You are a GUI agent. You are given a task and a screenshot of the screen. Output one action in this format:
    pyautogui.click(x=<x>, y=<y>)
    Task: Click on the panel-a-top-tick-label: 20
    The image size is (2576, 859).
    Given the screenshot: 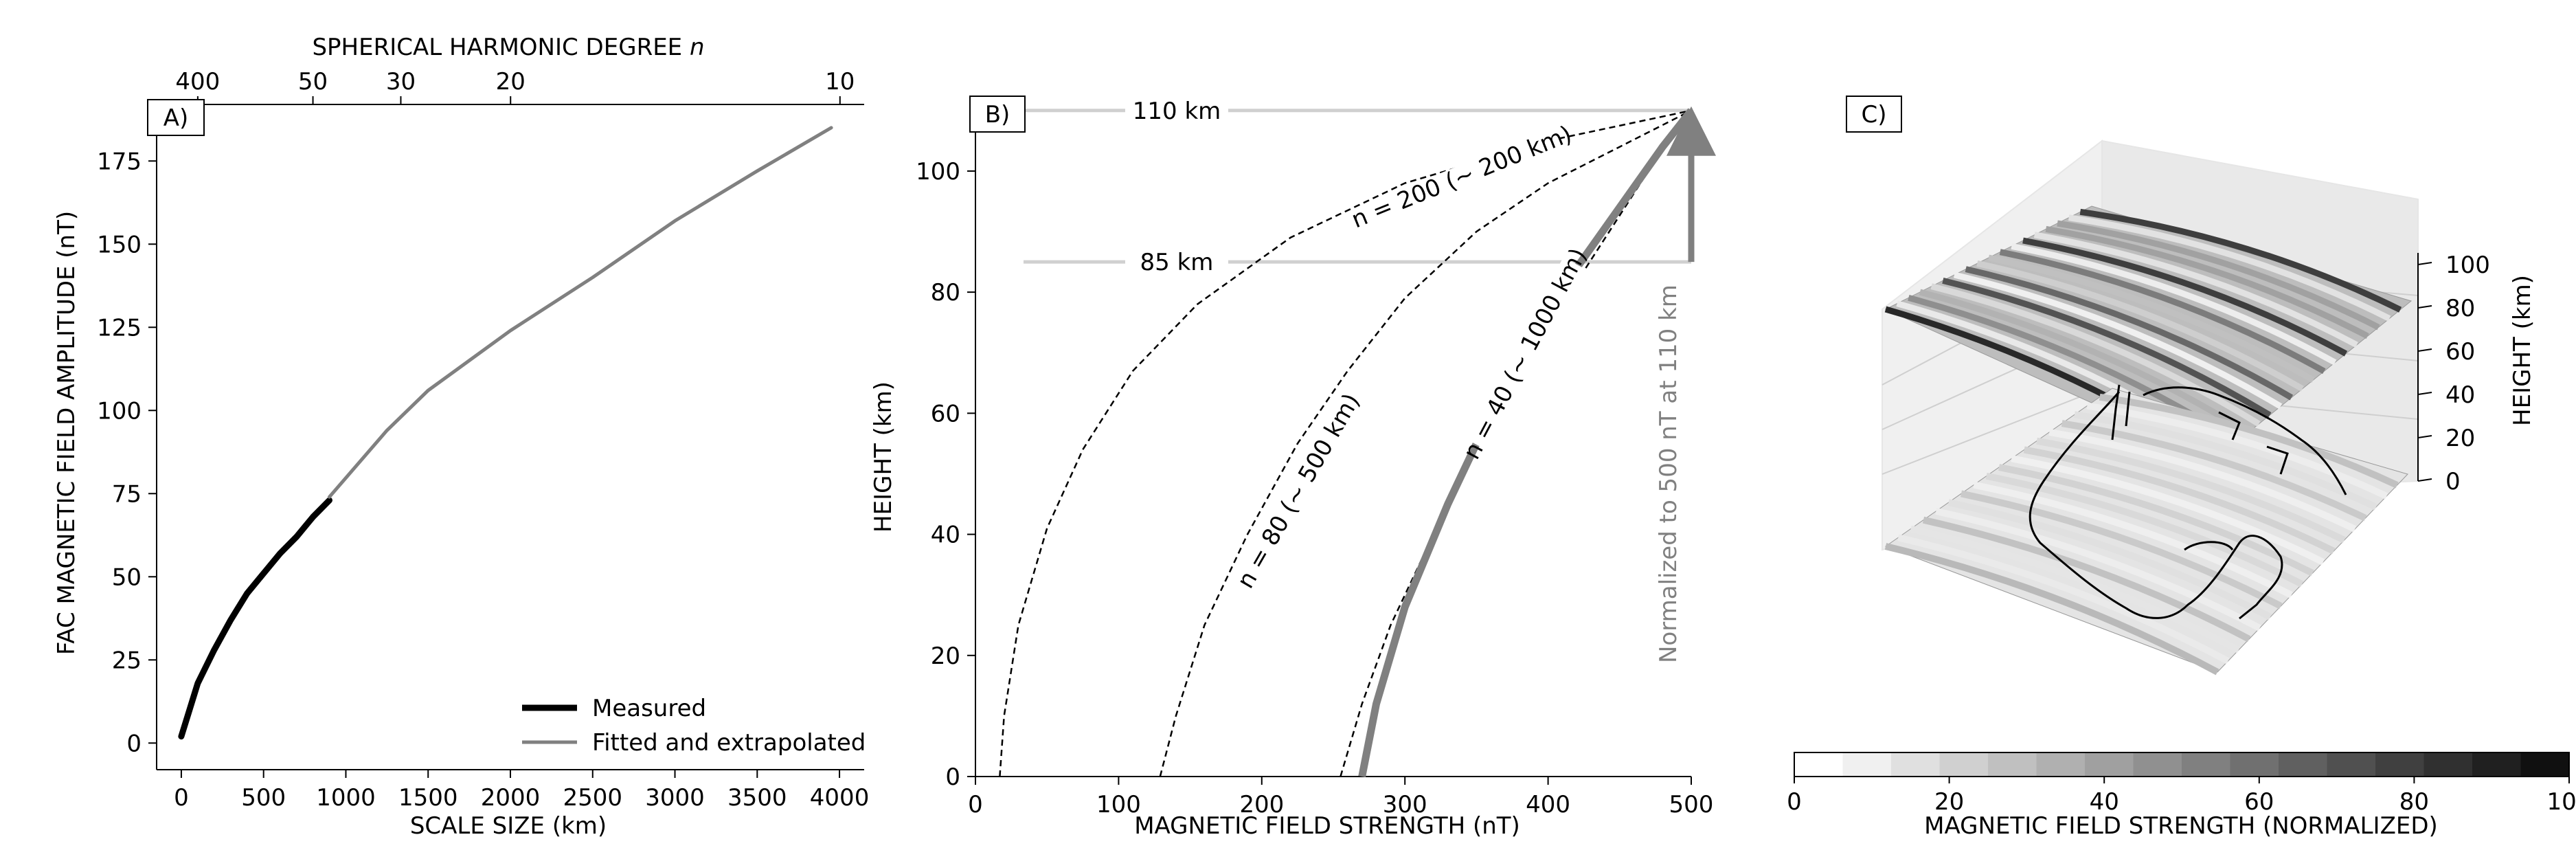 What is the action you would take?
    pyautogui.click(x=511, y=82)
    